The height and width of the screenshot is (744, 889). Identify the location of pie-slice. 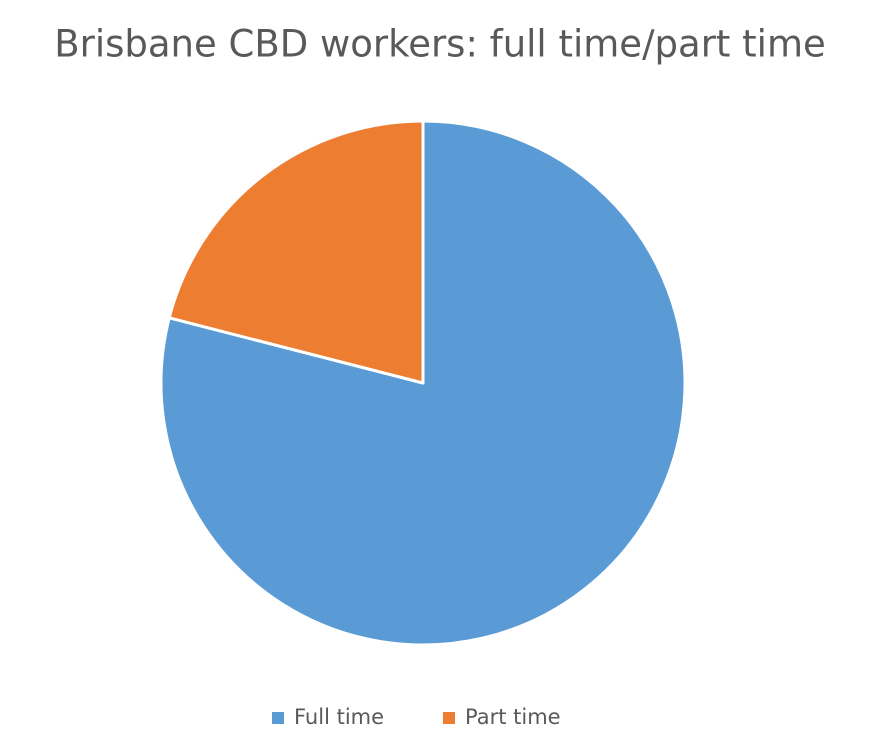
(296, 252).